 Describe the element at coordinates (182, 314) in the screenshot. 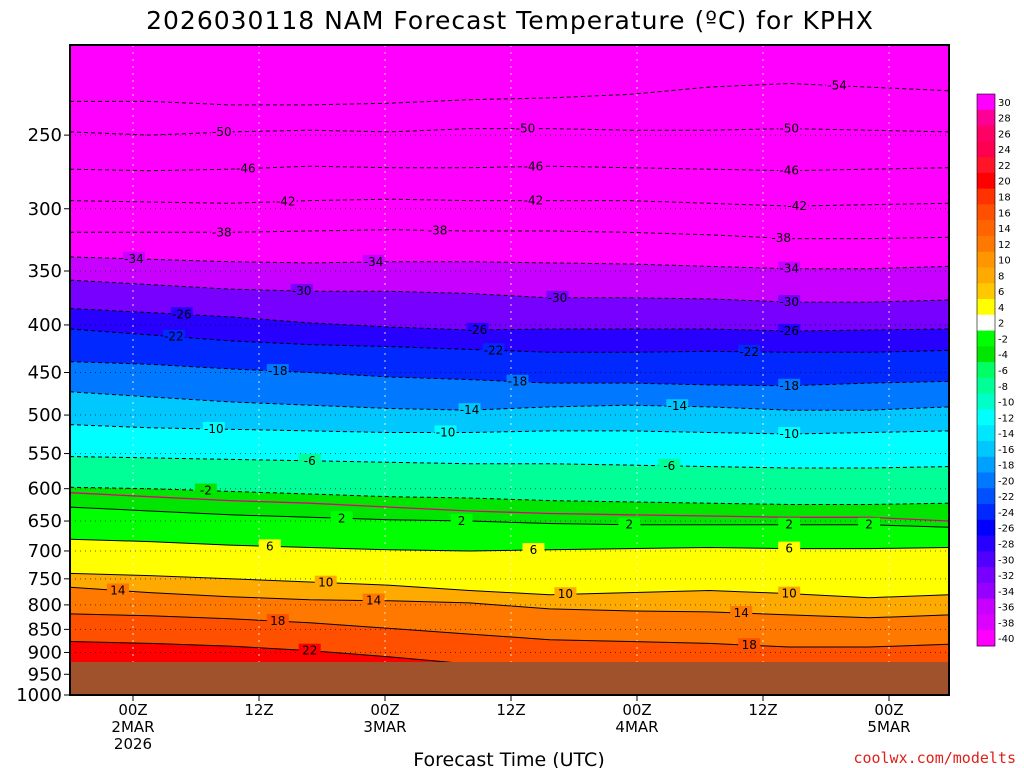

I see `contour-label--26-0: -26` at that location.